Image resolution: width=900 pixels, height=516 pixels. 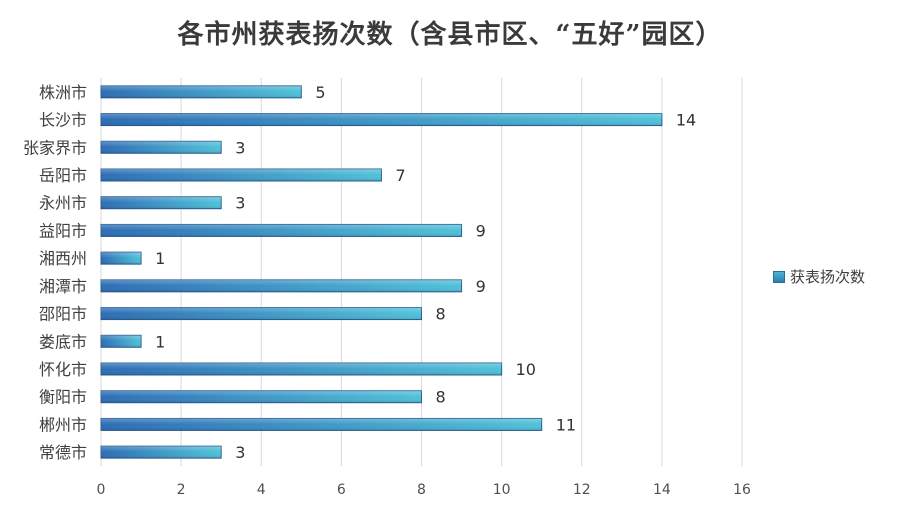 I want to click on data-label: 5, so click(x=320, y=92).